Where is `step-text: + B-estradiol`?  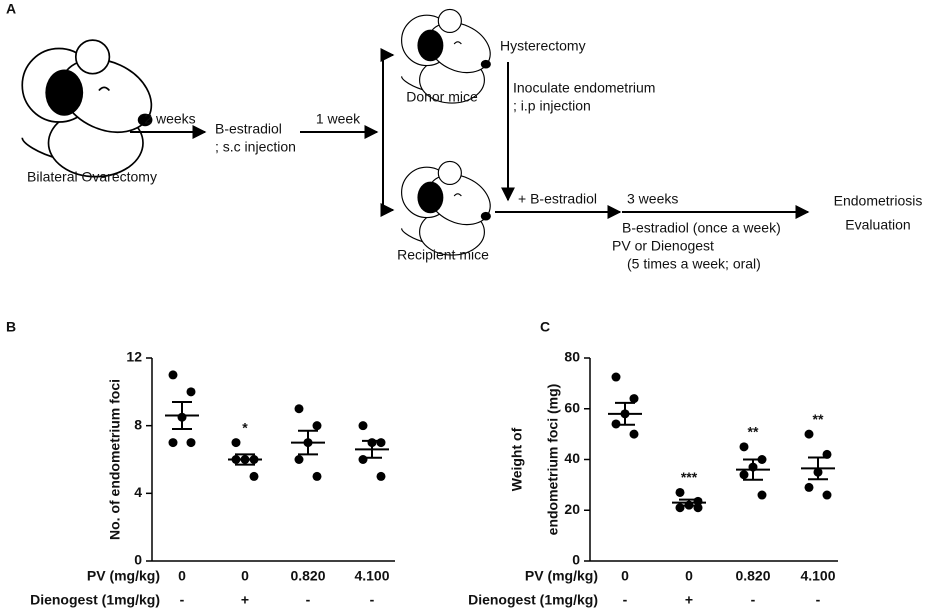 step-text: + B-estradiol is located at coordinates (557, 199).